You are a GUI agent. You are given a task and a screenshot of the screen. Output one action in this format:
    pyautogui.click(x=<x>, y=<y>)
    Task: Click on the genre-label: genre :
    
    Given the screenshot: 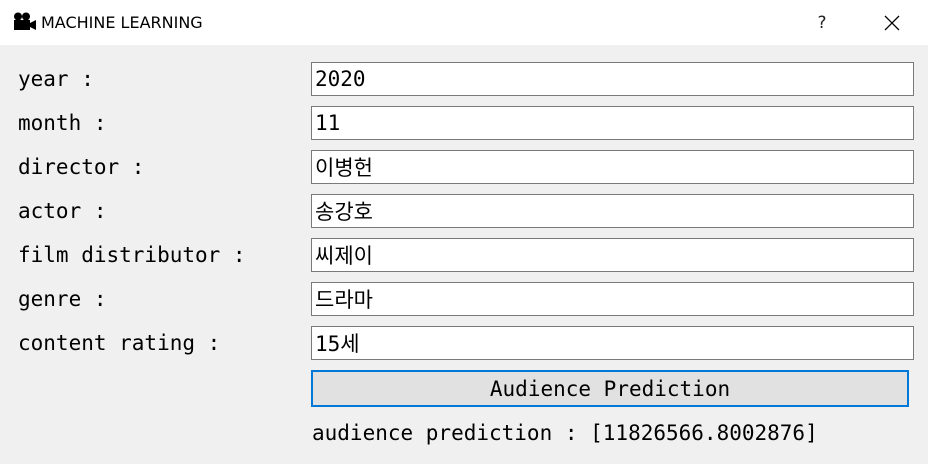 What is the action you would take?
    pyautogui.click(x=62, y=299)
    